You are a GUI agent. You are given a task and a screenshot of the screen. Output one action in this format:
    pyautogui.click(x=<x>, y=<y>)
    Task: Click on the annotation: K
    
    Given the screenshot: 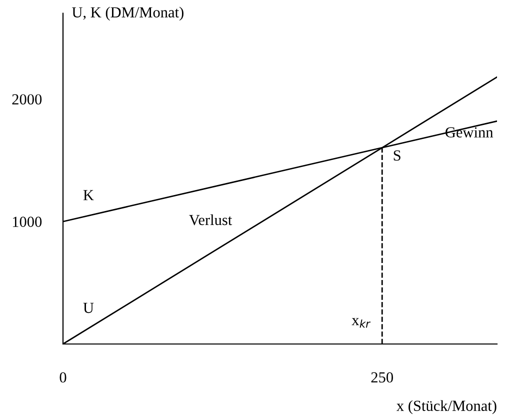 What is the action you would take?
    pyautogui.click(x=88, y=195)
    